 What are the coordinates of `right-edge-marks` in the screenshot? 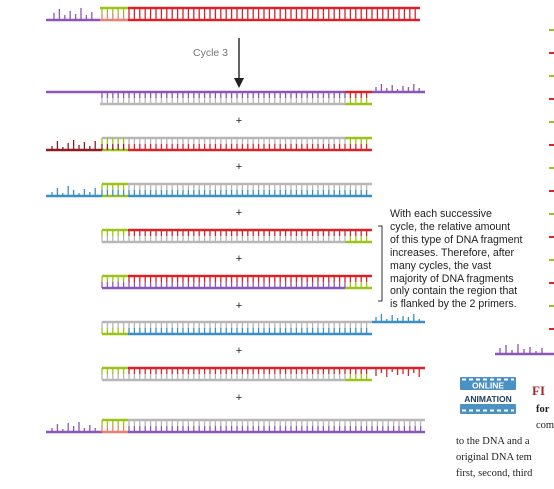 It's located at (551, 179).